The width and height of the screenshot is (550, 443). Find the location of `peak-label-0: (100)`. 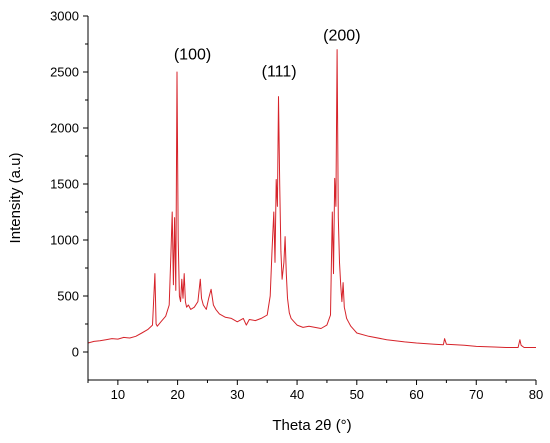

peak-label-0: (100) is located at coordinates (192, 55).